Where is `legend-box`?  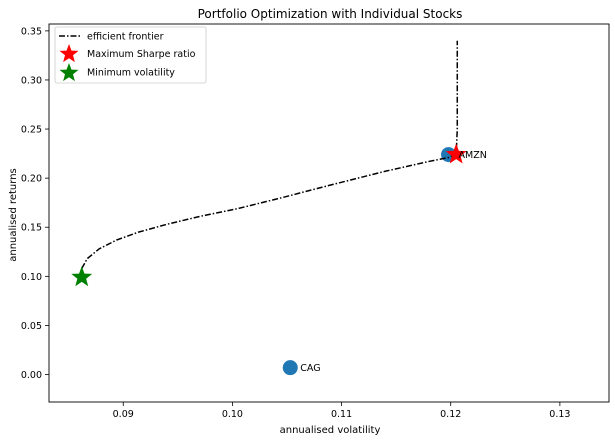
legend-box is located at coordinates (130, 55).